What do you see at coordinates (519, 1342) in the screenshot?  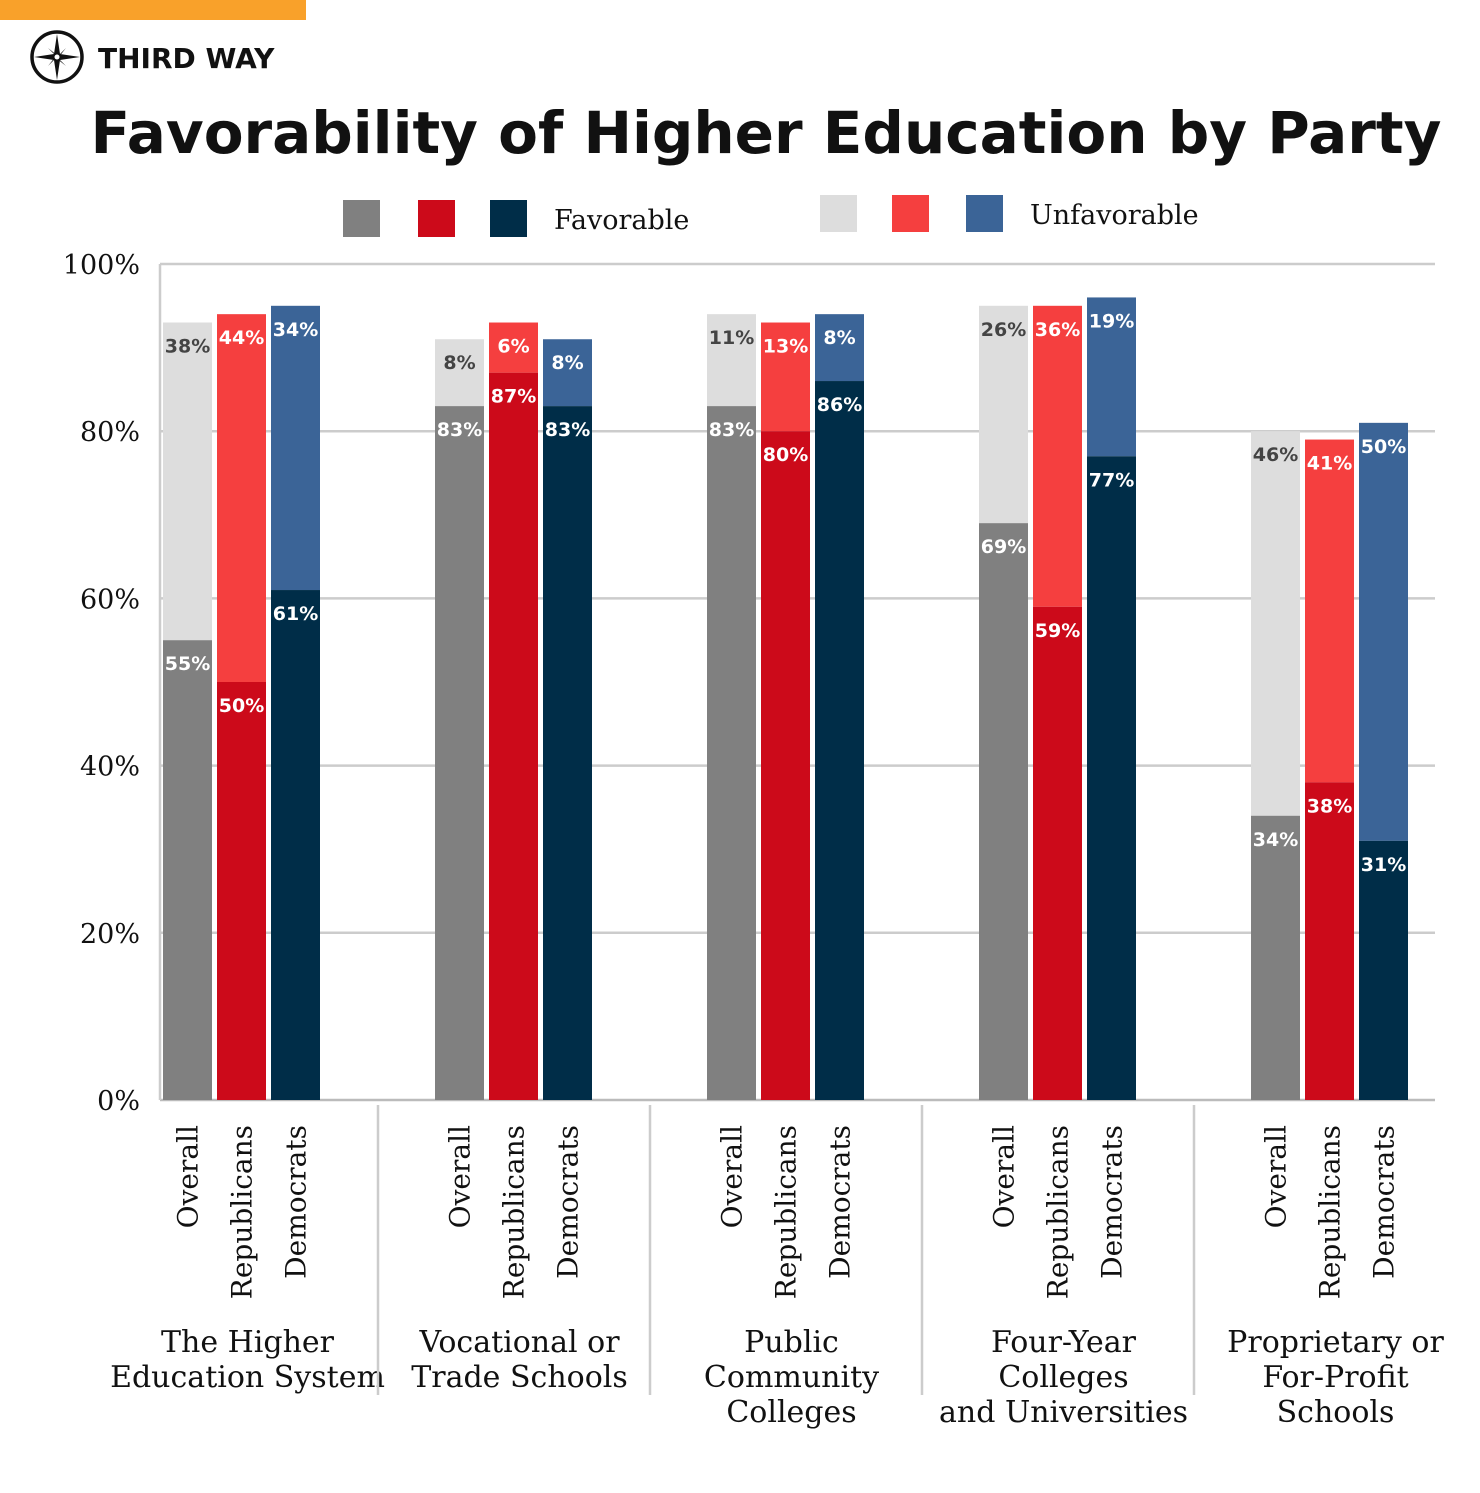 I see `group-label-line: Vocational or` at bounding box center [519, 1342].